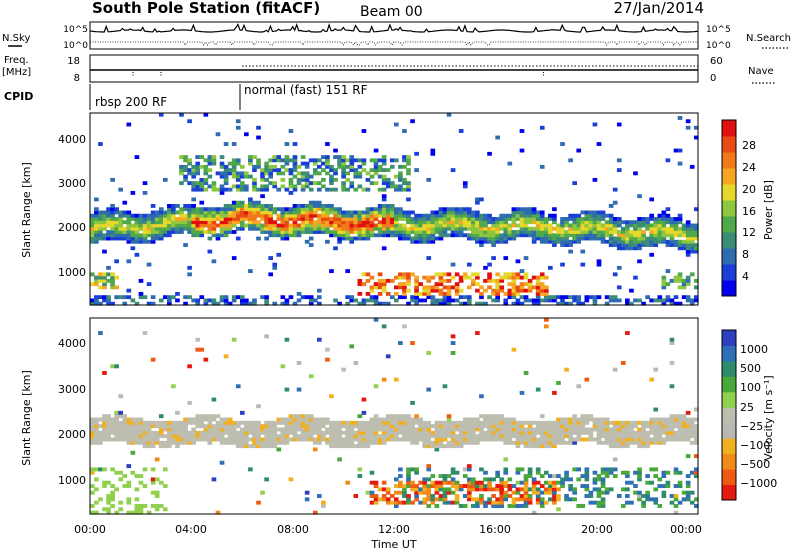 This screenshot has height=554, width=800. What do you see at coordinates (716, 61) in the screenshot?
I see `nave-tick-top: 60` at bounding box center [716, 61].